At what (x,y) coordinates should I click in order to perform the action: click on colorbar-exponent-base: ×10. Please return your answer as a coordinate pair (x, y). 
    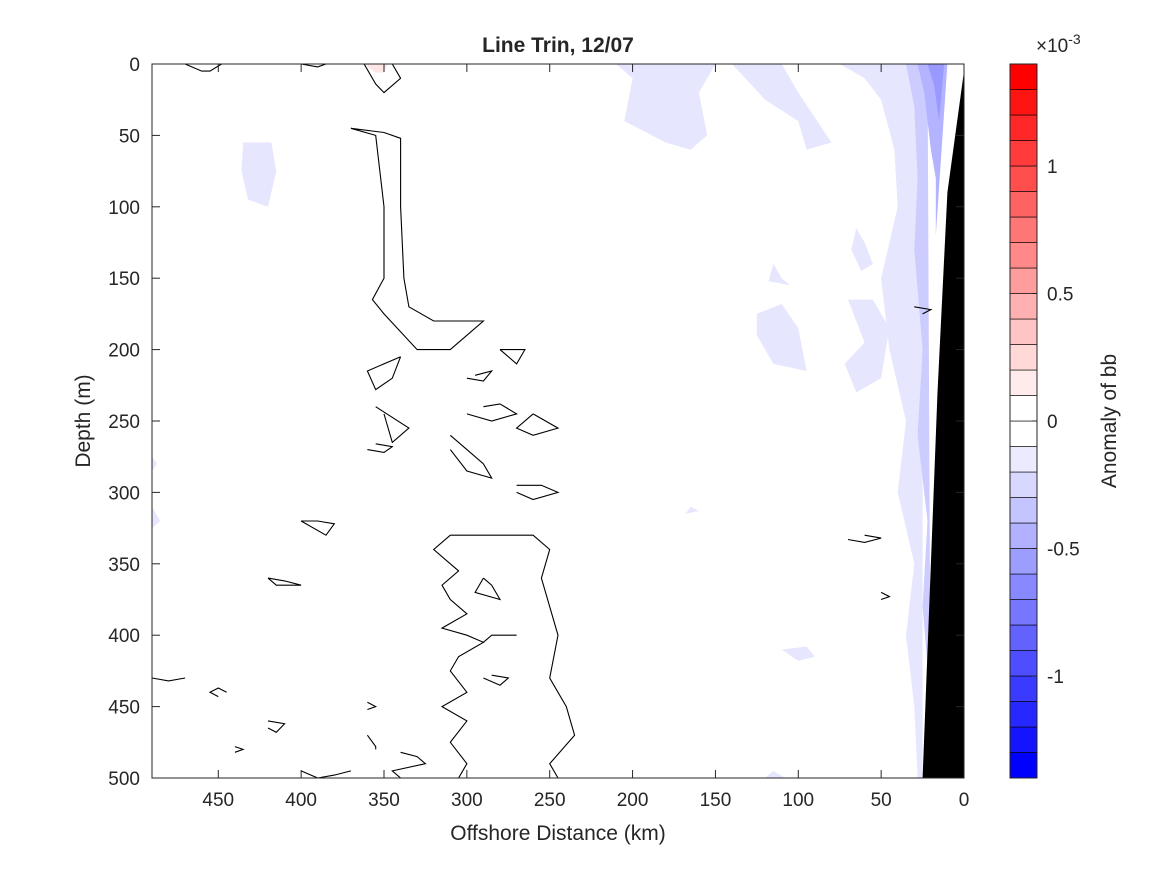
    Looking at the image, I should click on (1052, 46).